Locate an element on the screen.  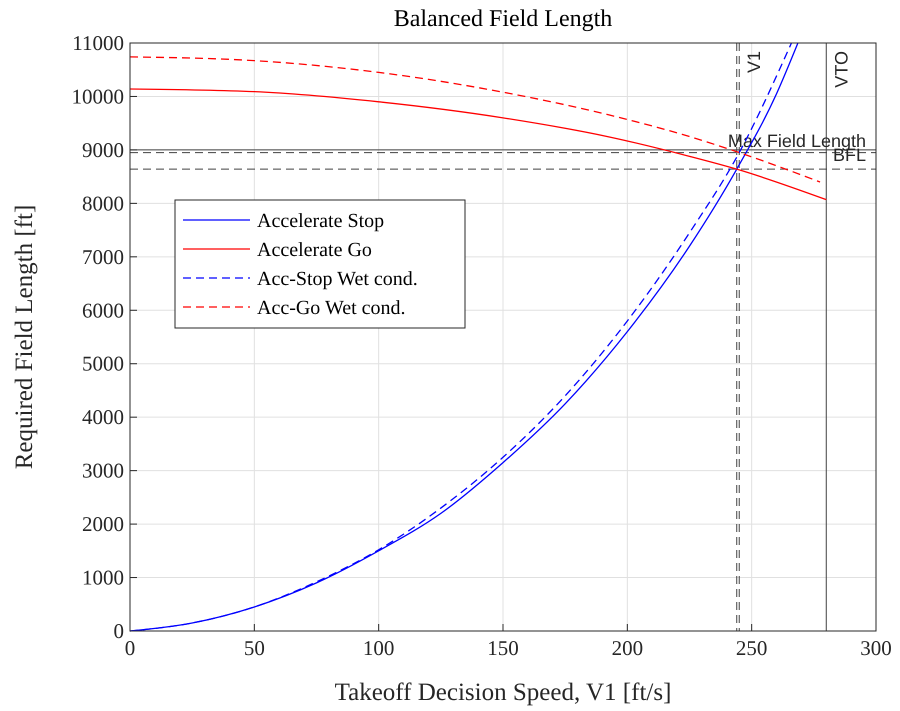
y-tick-label: 7000 is located at coordinates (103, 256).